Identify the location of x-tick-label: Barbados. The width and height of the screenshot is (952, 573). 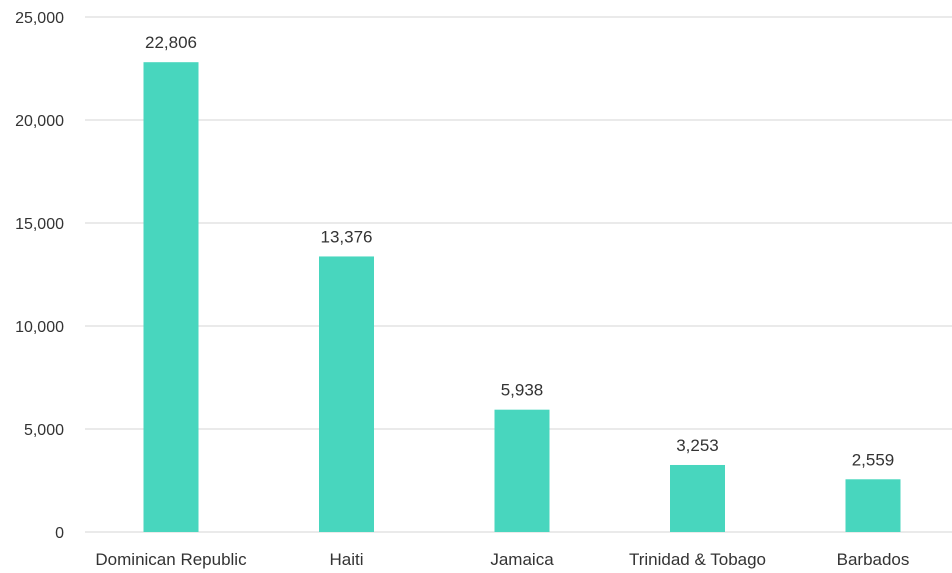
(873, 559).